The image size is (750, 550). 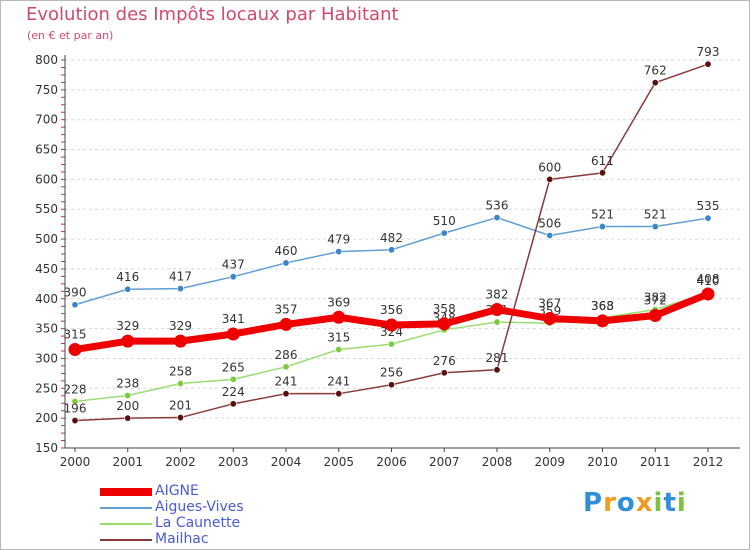 I want to click on data-label-aigne: 329, so click(x=180, y=326).